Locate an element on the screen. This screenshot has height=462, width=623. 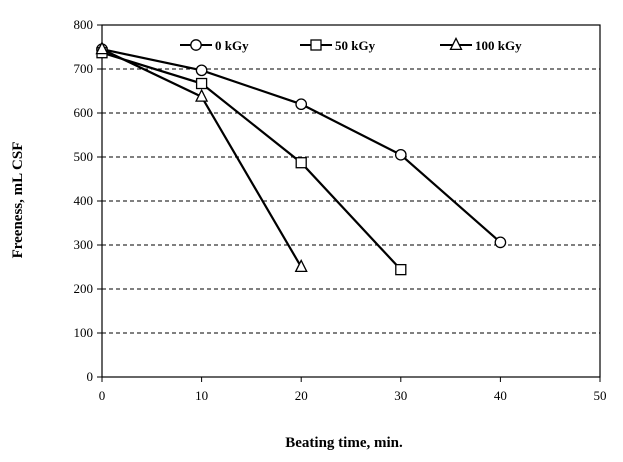
x-tick-label: 0 is located at coordinates (102, 395).